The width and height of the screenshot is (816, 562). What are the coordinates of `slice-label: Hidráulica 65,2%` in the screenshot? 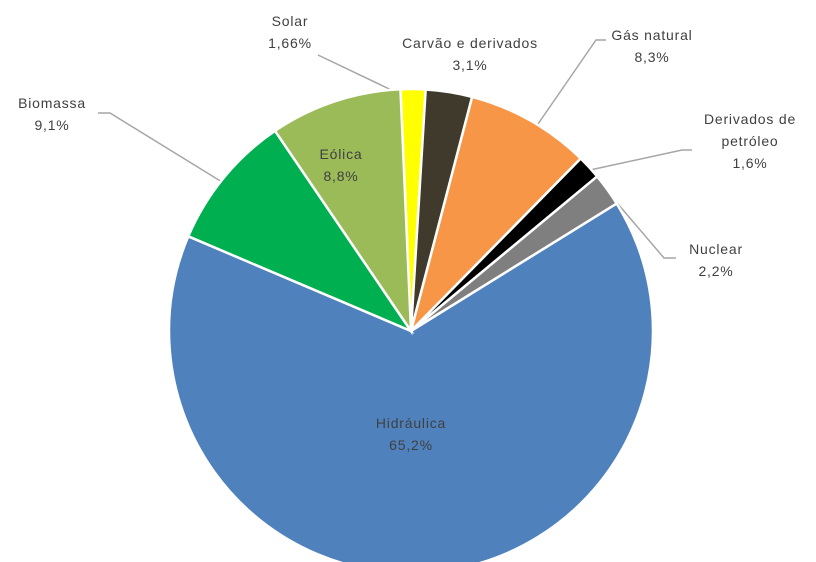 It's located at (411, 434).